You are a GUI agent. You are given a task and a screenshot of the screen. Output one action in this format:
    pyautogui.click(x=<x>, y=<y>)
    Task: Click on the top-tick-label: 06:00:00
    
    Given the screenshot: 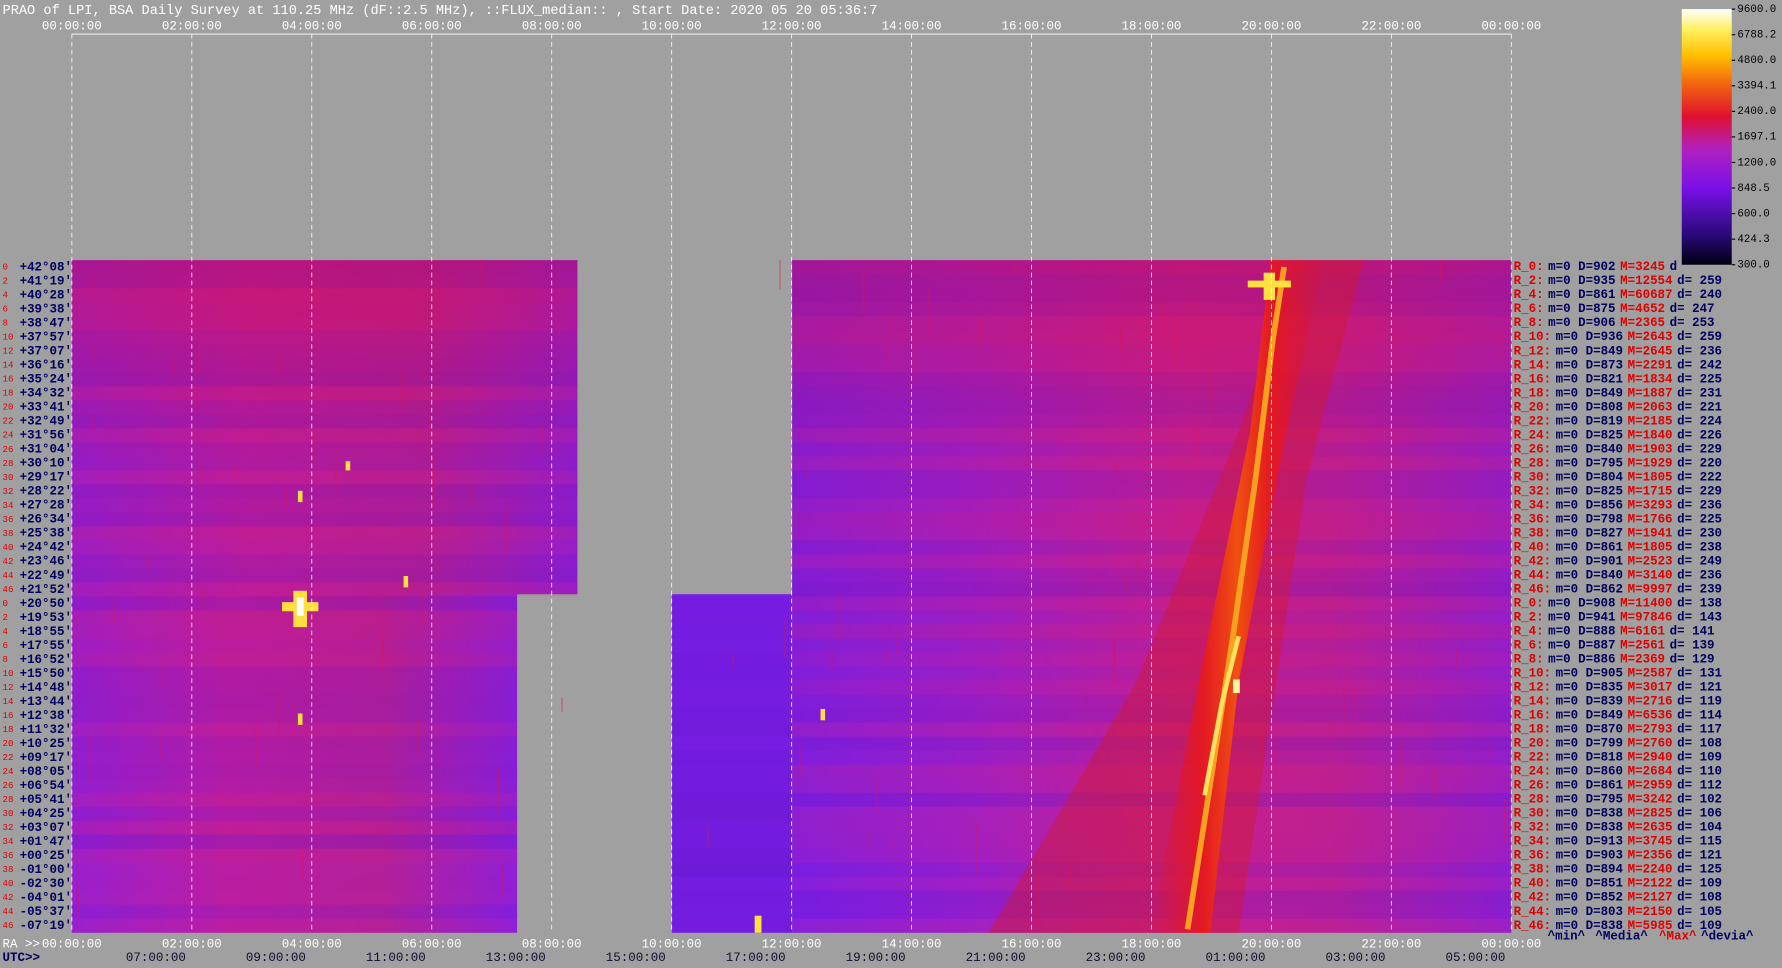 What is the action you would take?
    pyautogui.click(x=432, y=26)
    